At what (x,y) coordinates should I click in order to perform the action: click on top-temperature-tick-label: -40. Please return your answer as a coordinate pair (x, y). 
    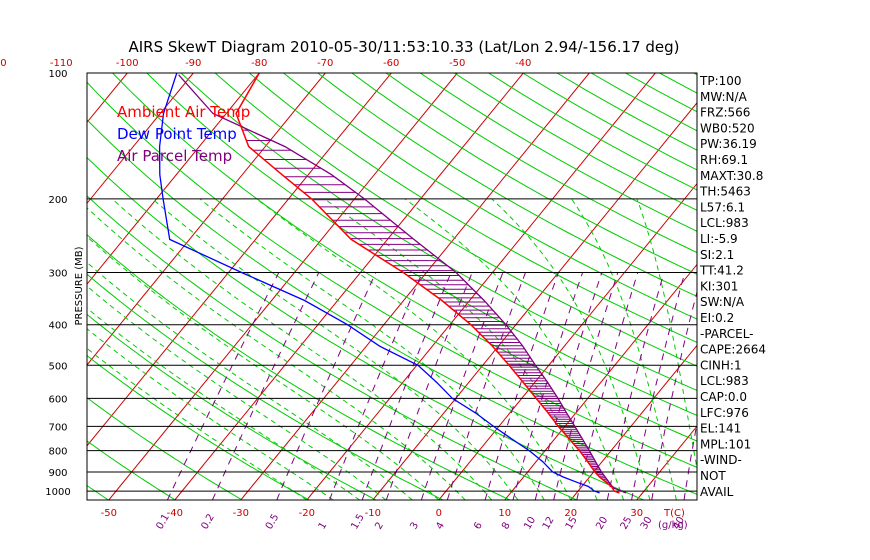
    Looking at the image, I should click on (523, 63).